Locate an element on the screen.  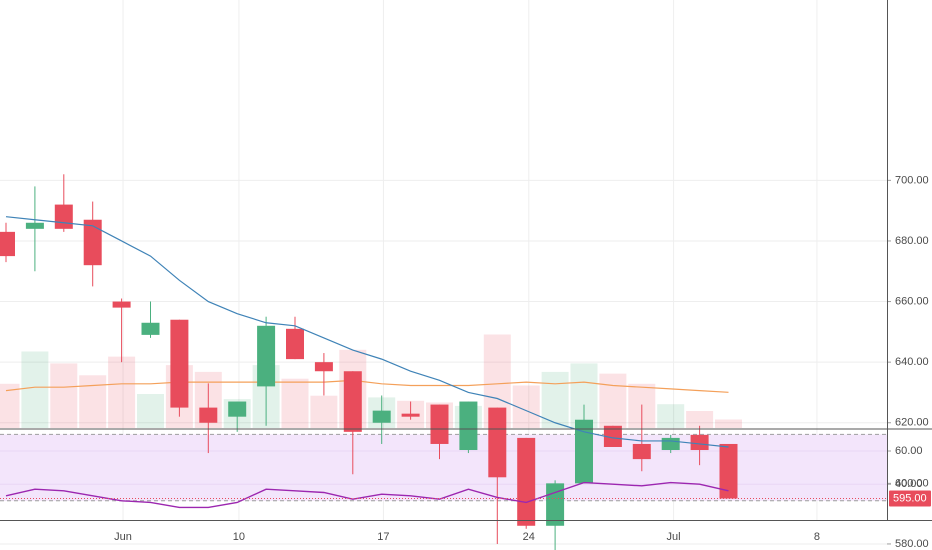
date-tick-label: Jul is located at coordinates (674, 537).